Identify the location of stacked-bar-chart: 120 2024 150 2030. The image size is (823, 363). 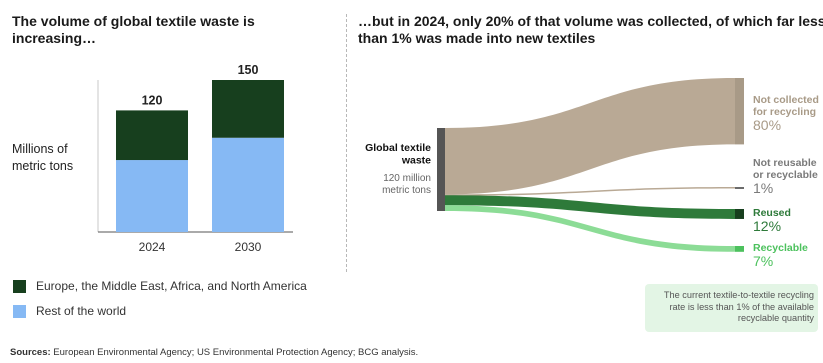
(195, 158).